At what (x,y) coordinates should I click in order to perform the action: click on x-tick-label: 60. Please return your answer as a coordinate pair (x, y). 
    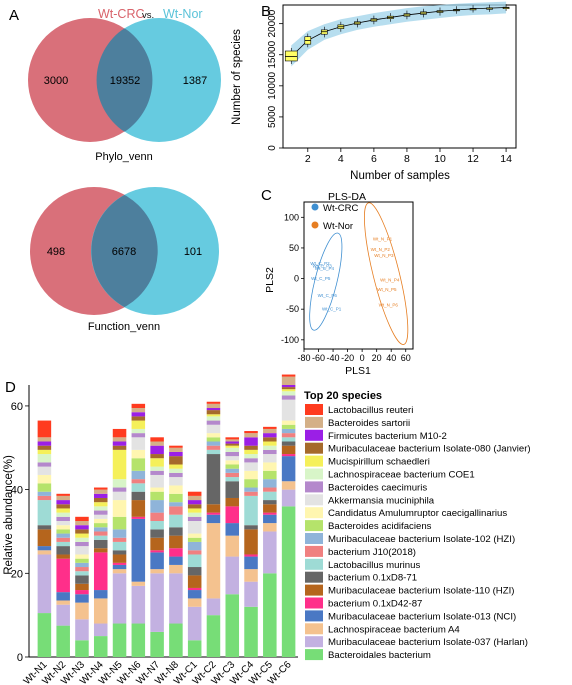
    Looking at the image, I should click on (406, 358).